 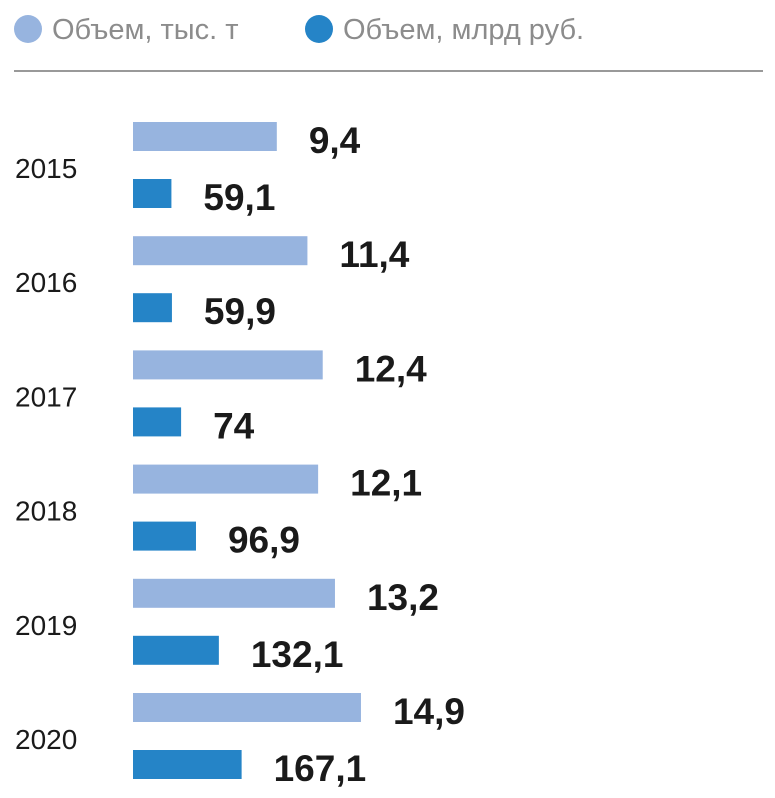 I want to click on data-label: 59,9, so click(x=240, y=311).